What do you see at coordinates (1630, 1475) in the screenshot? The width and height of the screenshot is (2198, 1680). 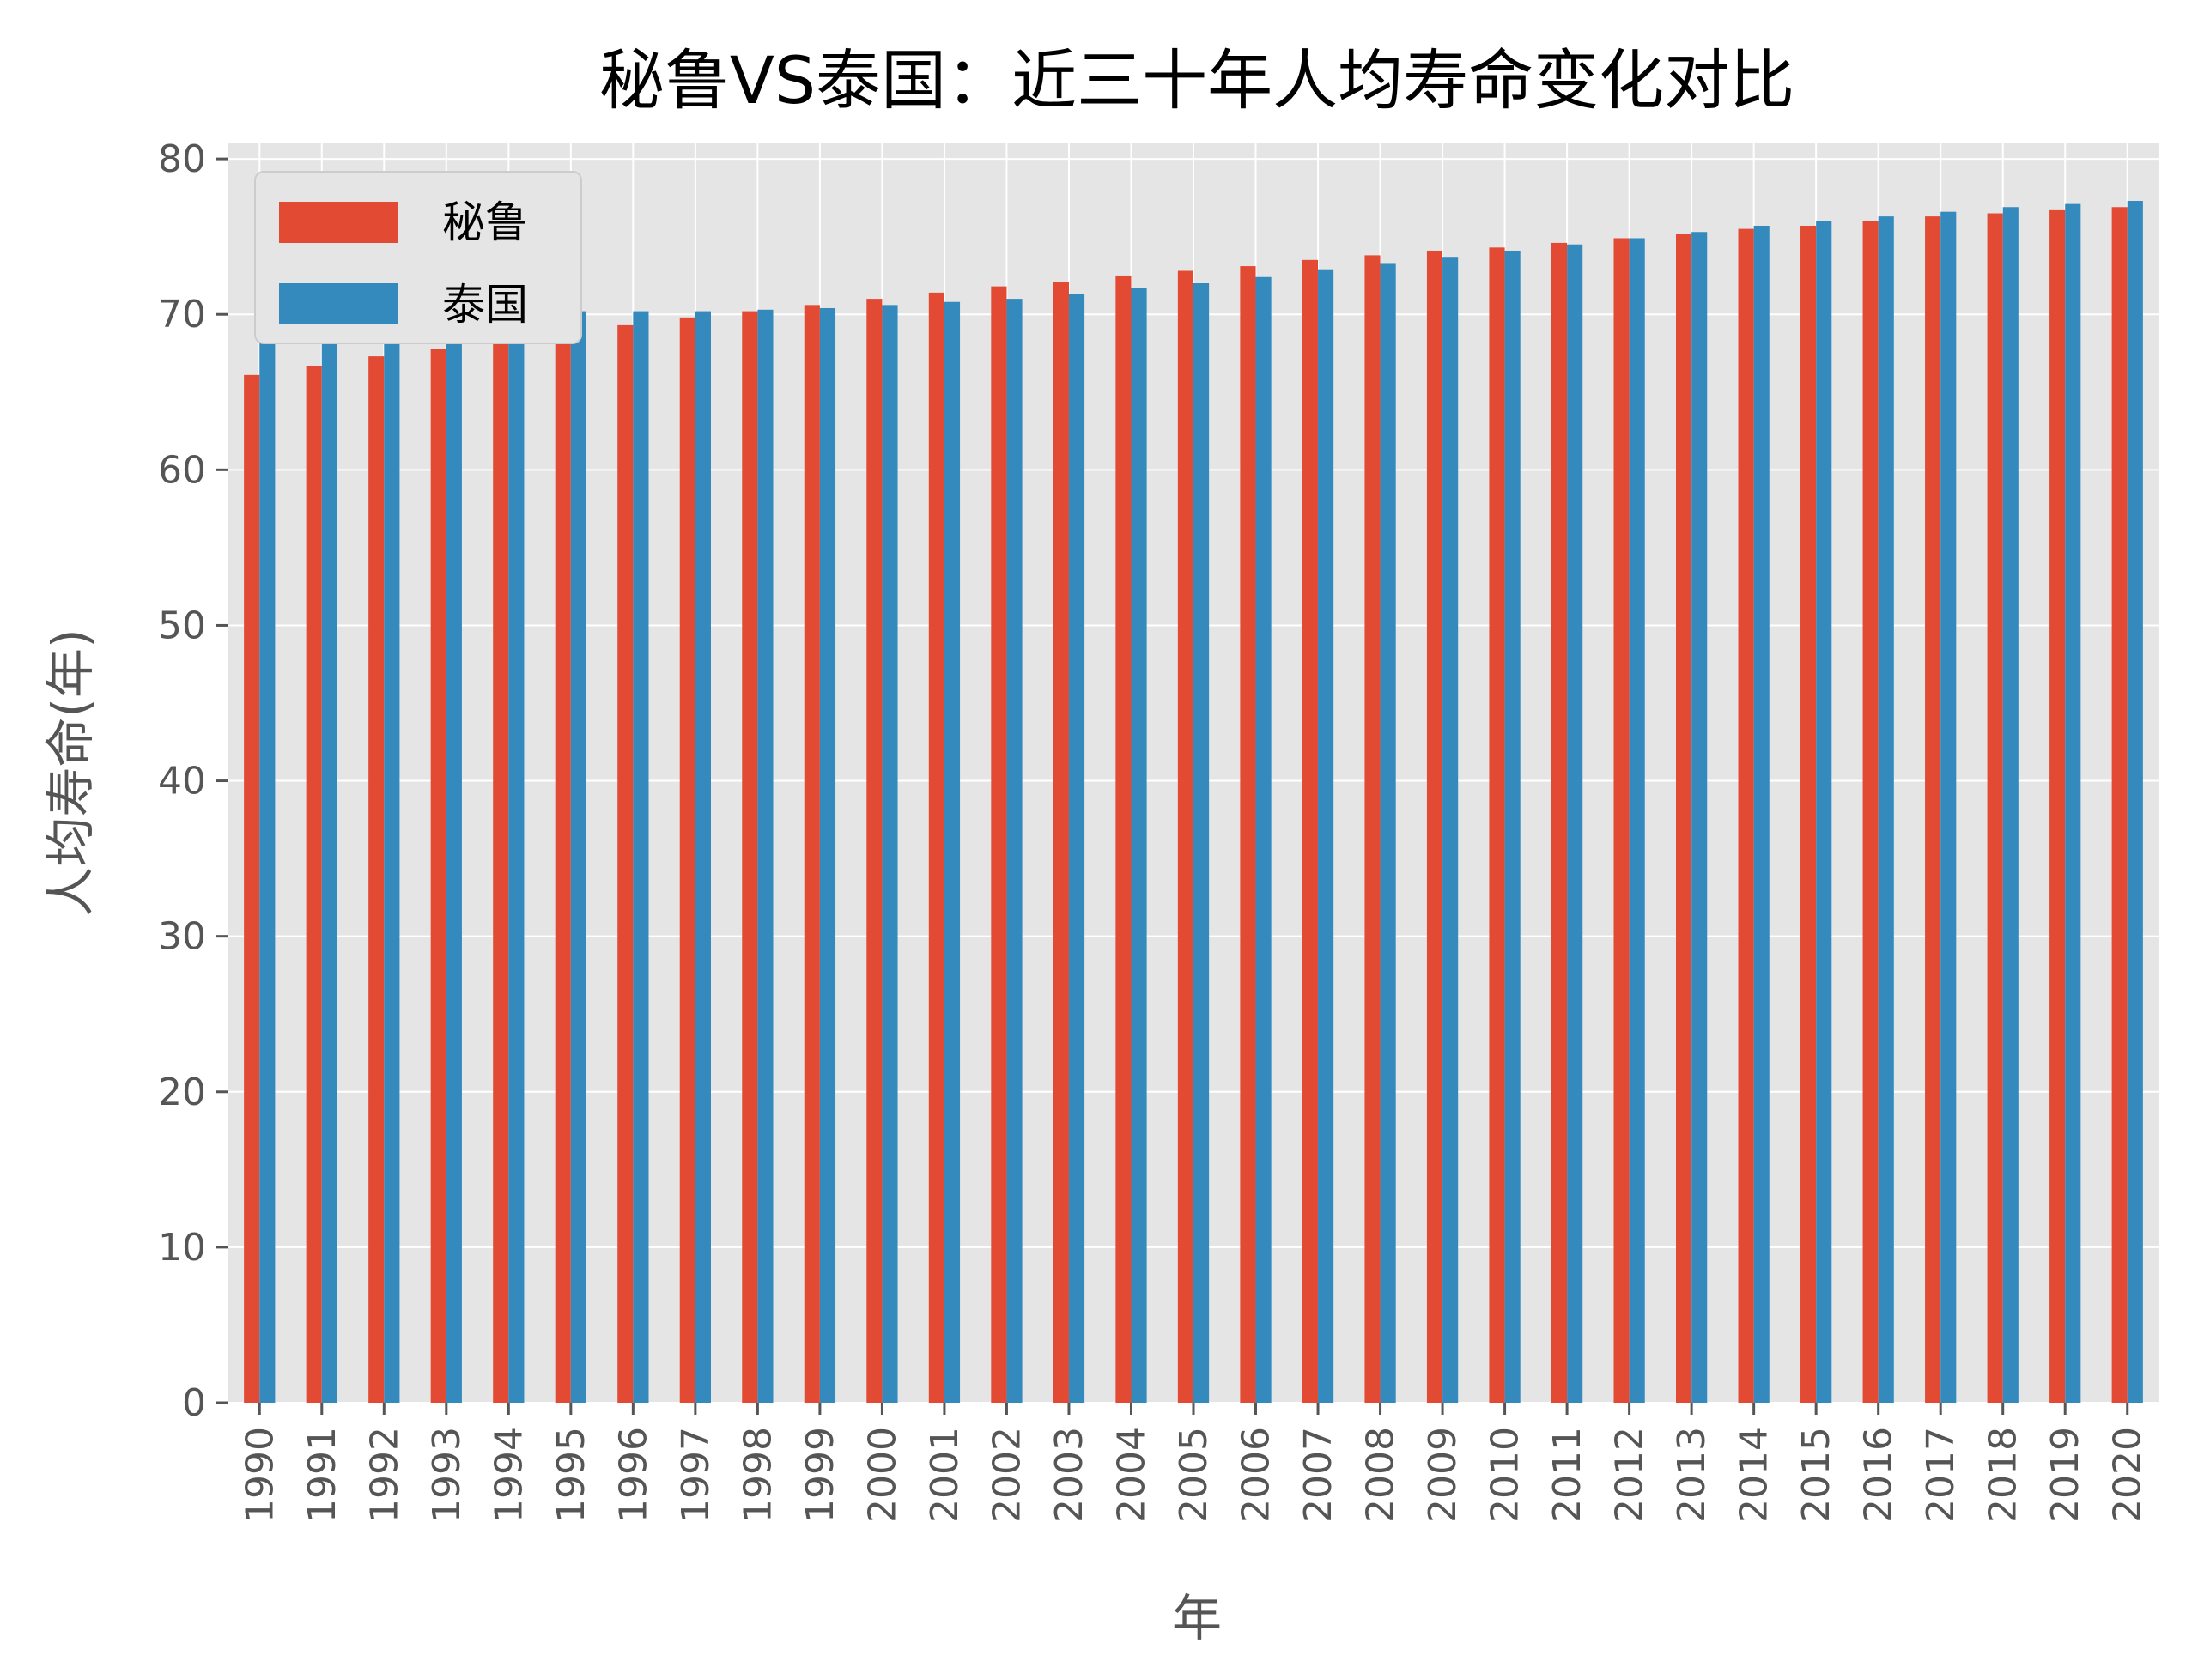 I see `x-tick-label: 2012` at bounding box center [1630, 1475].